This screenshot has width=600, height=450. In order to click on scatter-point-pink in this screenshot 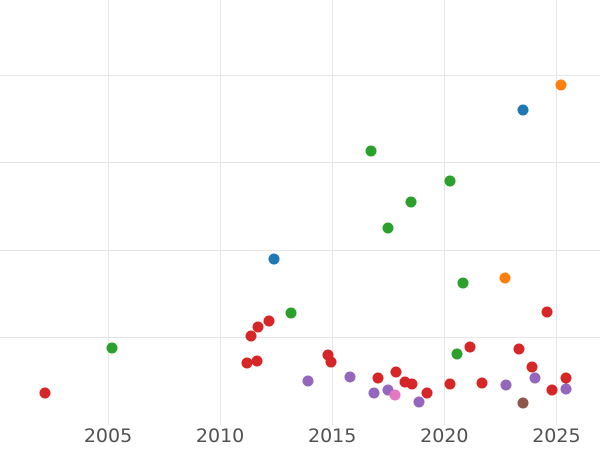, I will do `click(395, 395)`.